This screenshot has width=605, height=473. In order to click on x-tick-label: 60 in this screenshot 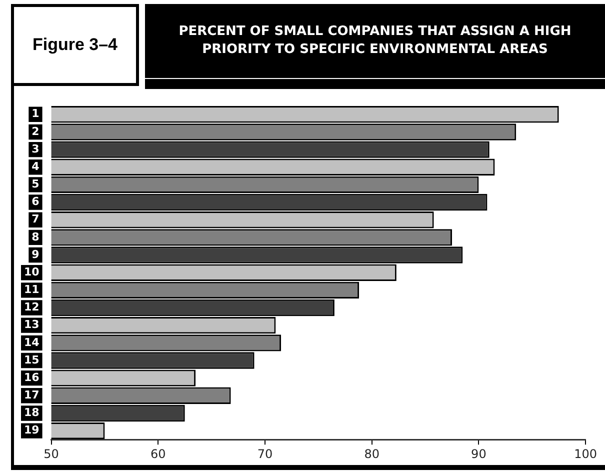, I will do `click(158, 453)`.